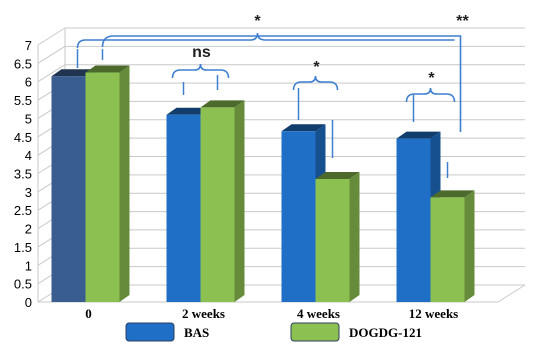 The width and height of the screenshot is (536, 343). Describe the element at coordinates (28, 229) in the screenshot. I see `y-tick-label: 2` at that location.